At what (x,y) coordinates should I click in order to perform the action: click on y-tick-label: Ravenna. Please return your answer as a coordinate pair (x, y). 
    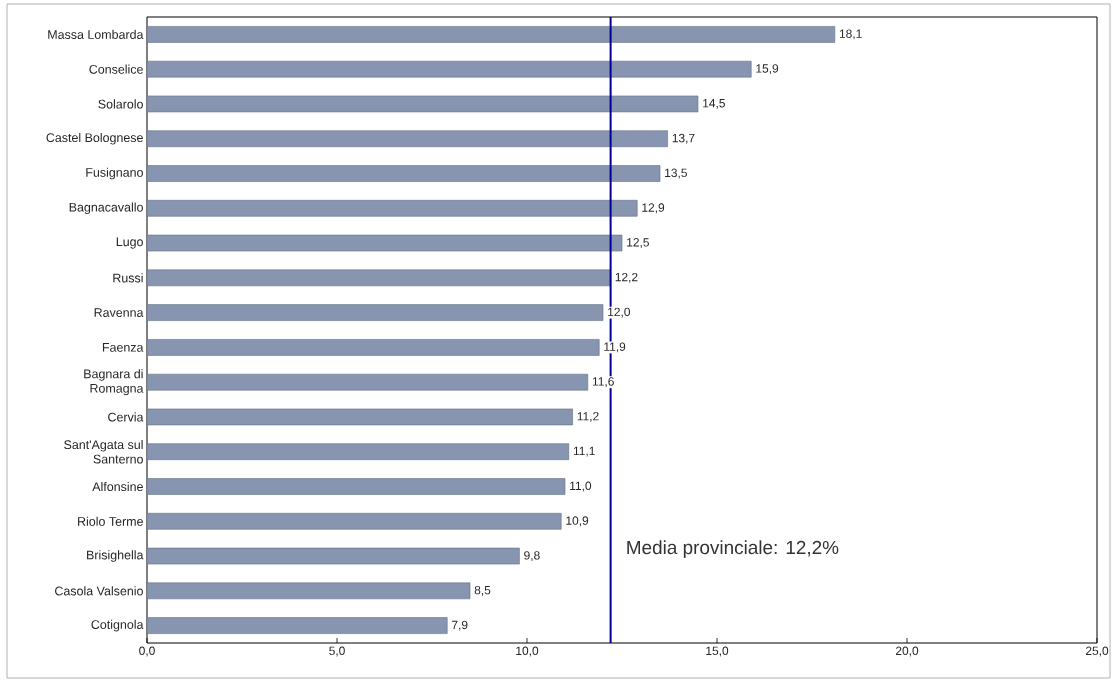
    Looking at the image, I should click on (119, 312).